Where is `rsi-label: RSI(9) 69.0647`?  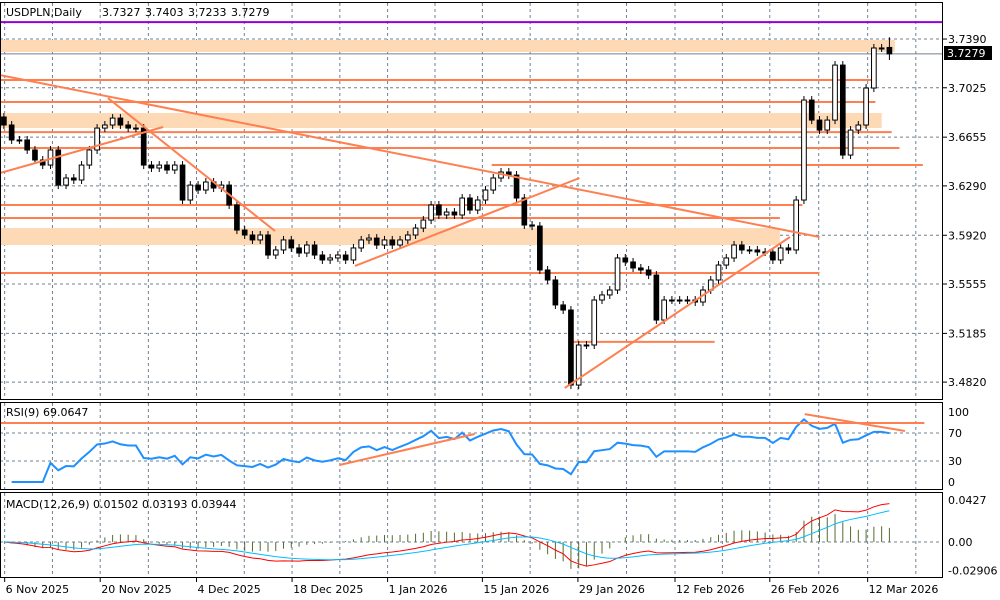 rsi-label: RSI(9) 69.0647 is located at coordinates (47, 412).